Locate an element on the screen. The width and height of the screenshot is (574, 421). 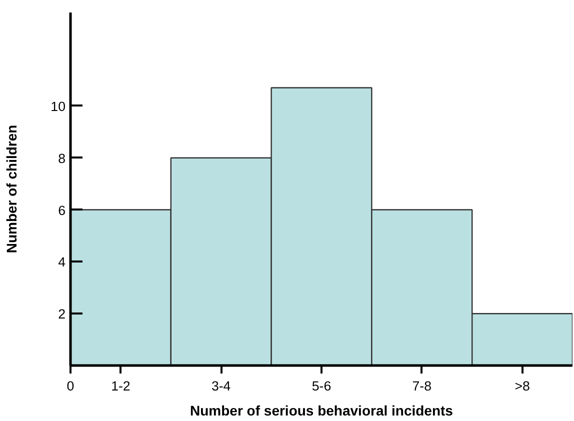
text: 0 is located at coordinates (70, 386).